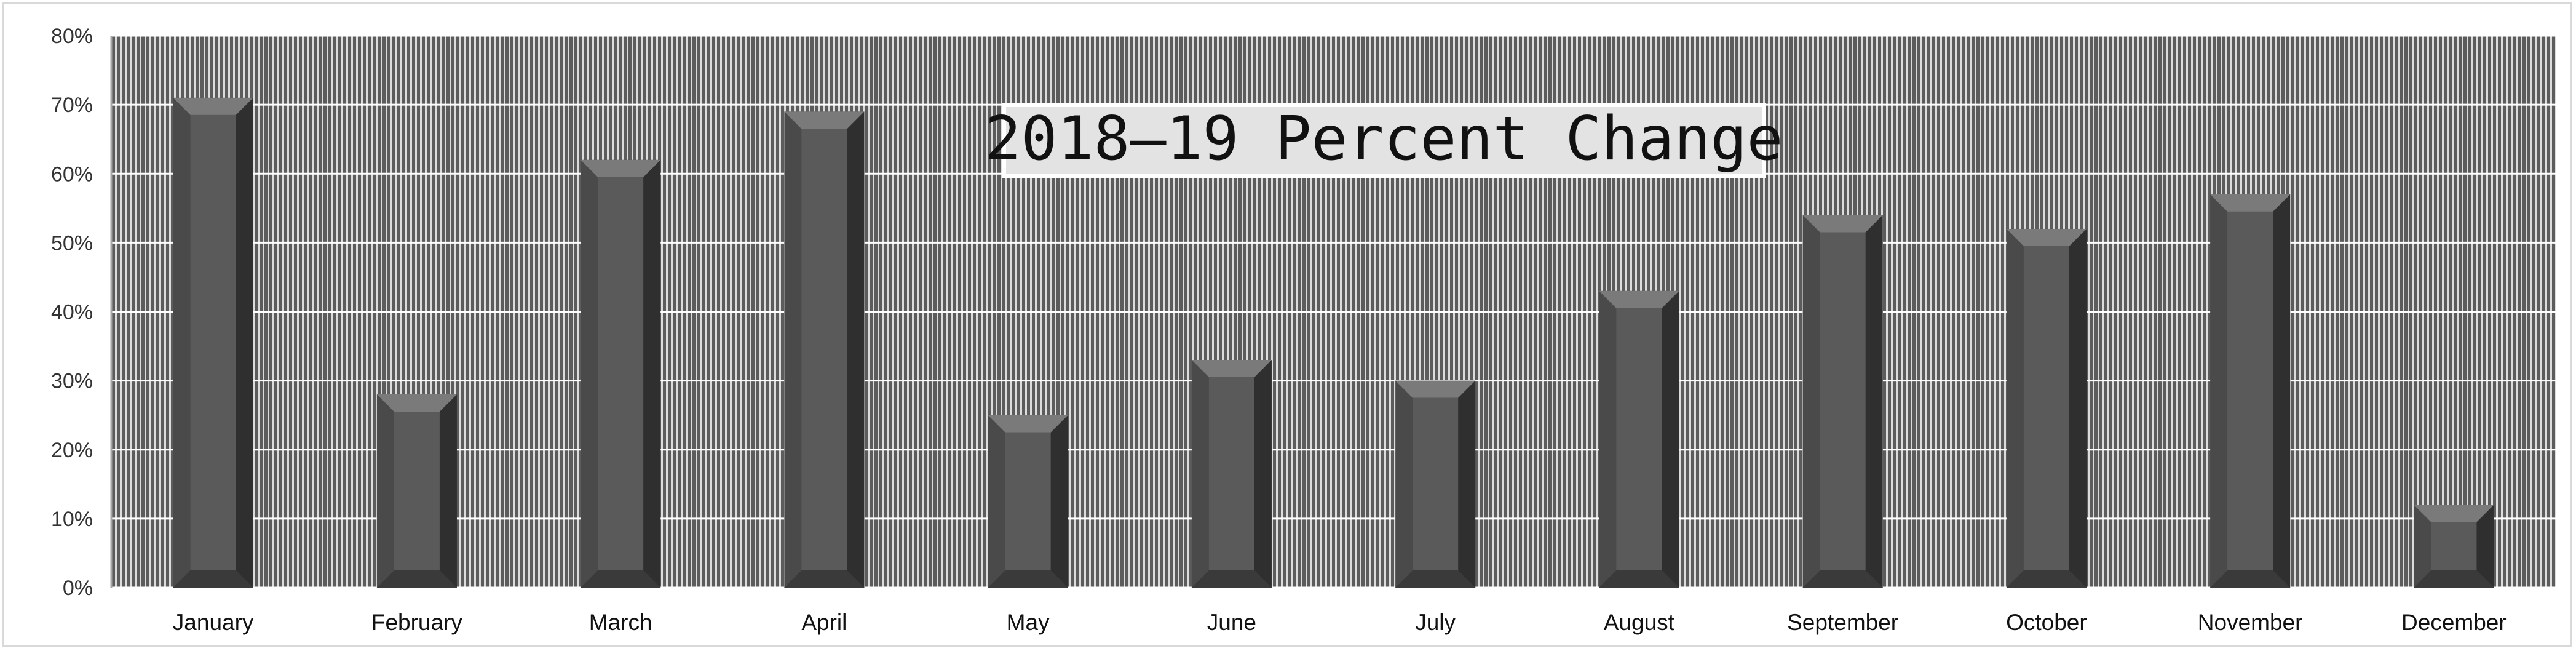  What do you see at coordinates (620, 622) in the screenshot?
I see `x-tick-label: March` at bounding box center [620, 622].